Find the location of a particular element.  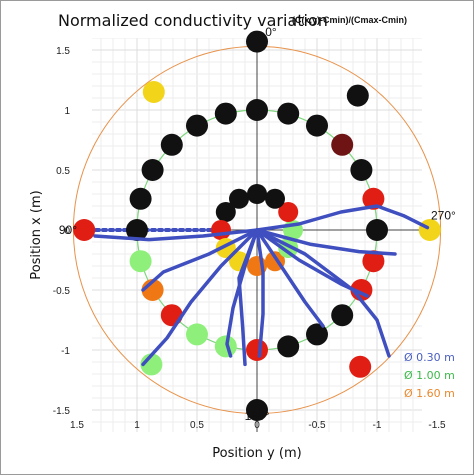

x-tick-label: -1.5 is located at coordinates (437, 425).